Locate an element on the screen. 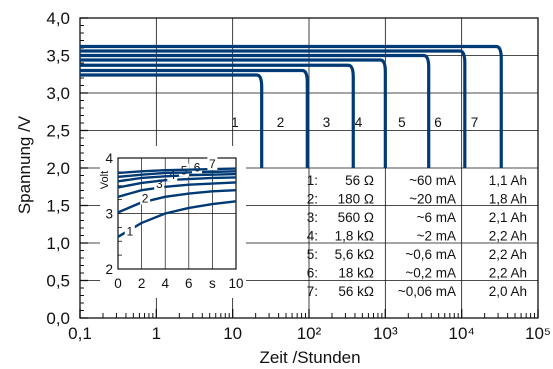 This screenshot has width=553, height=369. x-tick-label: 10 is located at coordinates (232, 333).